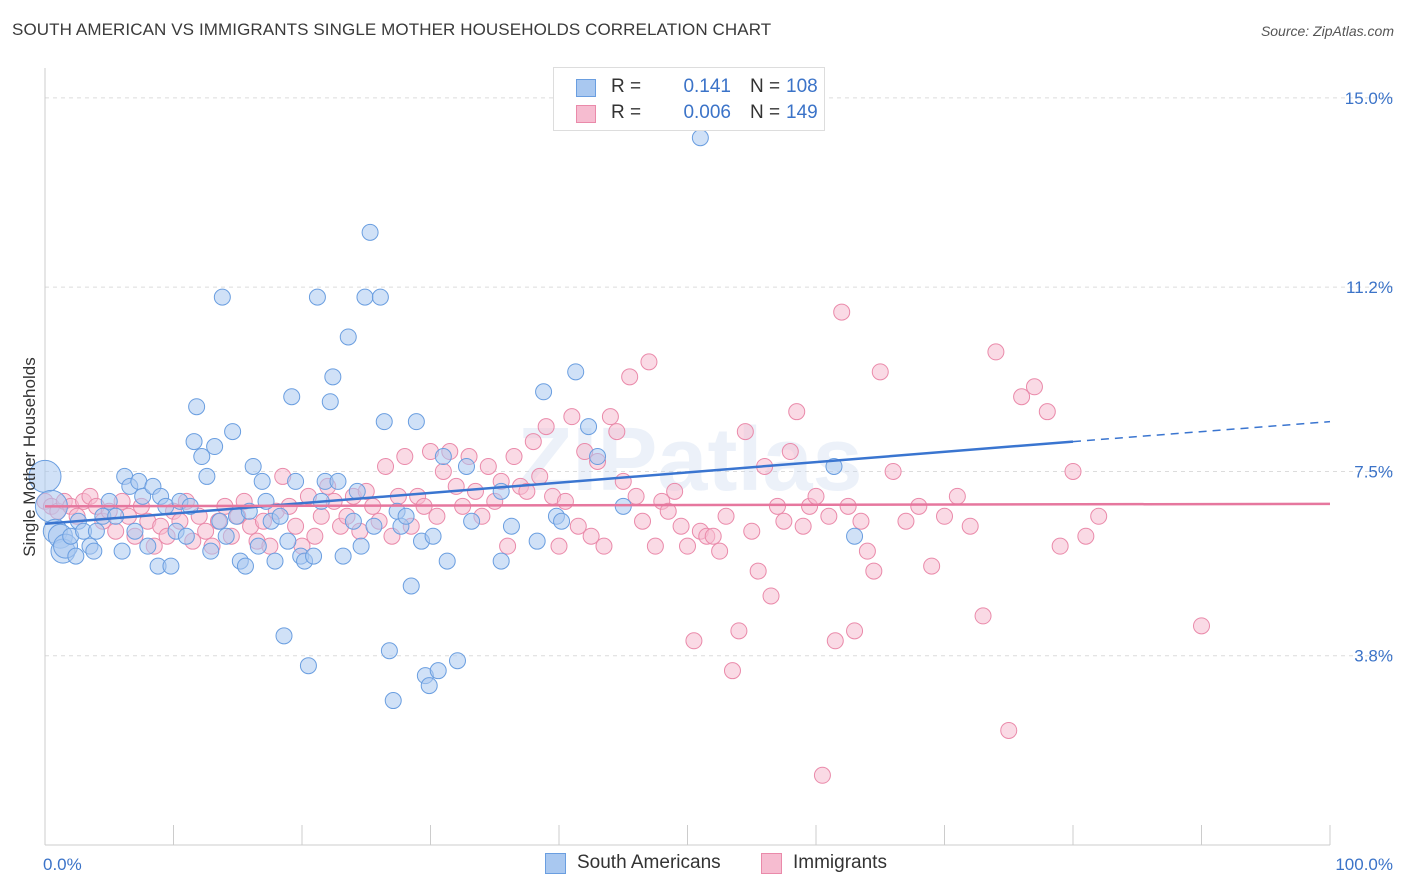 This screenshot has width=1406, height=892. Describe the element at coordinates (840, 862) in the screenshot. I see `series-label: Immigrants` at that location.